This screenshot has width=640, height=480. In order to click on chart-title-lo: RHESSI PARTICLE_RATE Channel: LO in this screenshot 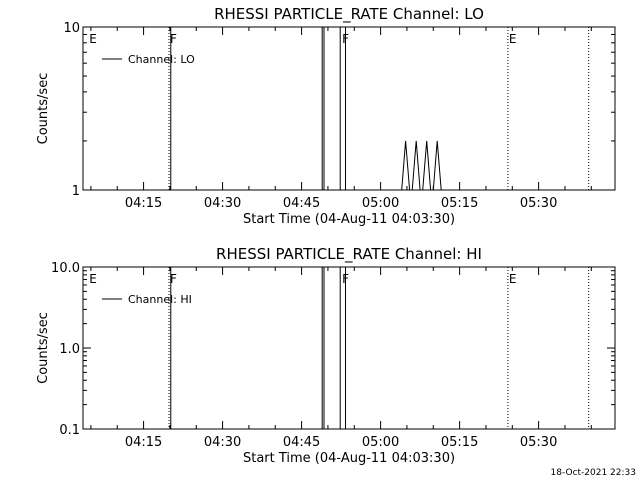, I will do `click(349, 14)`.